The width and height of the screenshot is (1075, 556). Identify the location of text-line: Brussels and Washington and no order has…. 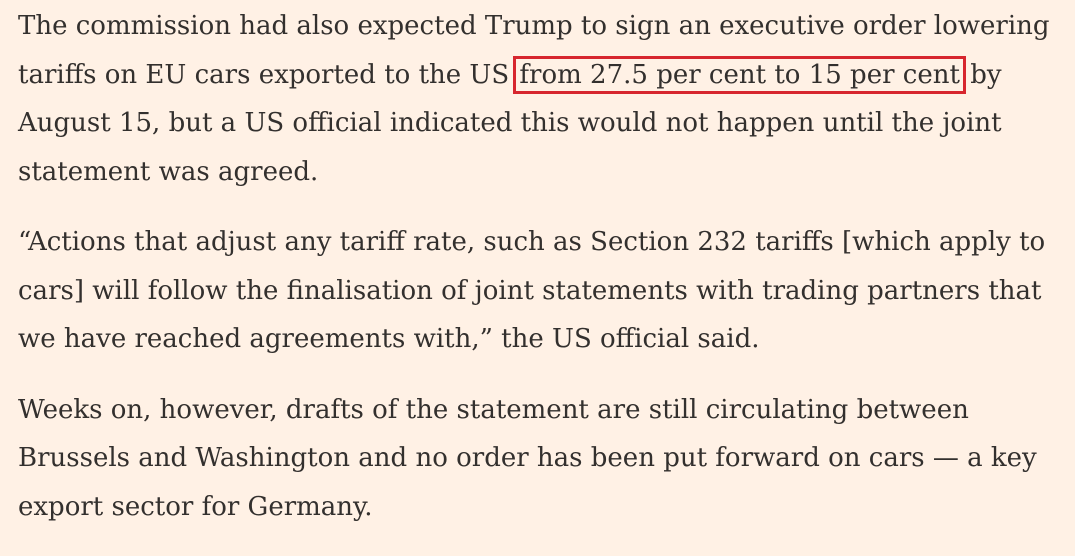
(527, 458).